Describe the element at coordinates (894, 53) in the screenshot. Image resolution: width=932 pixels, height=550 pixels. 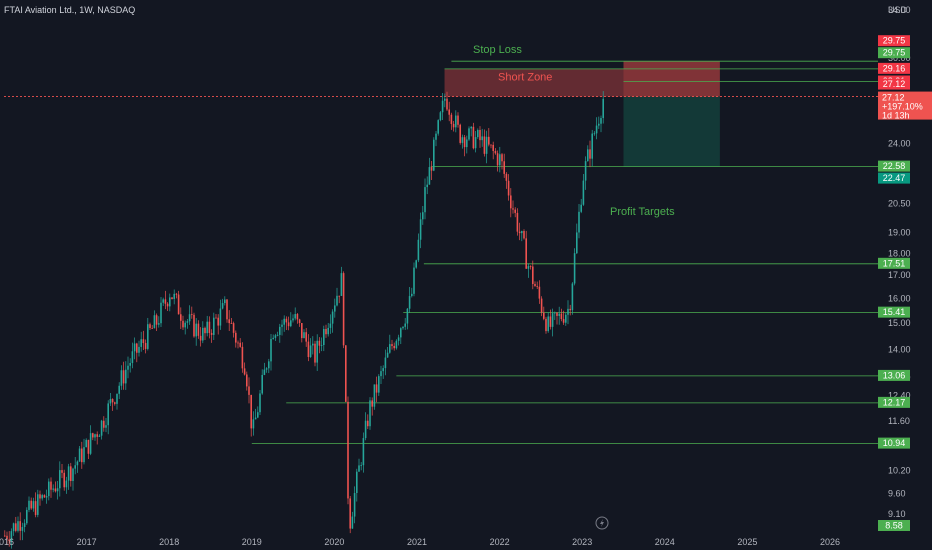
I see `price-label-value: 29.75` at that location.